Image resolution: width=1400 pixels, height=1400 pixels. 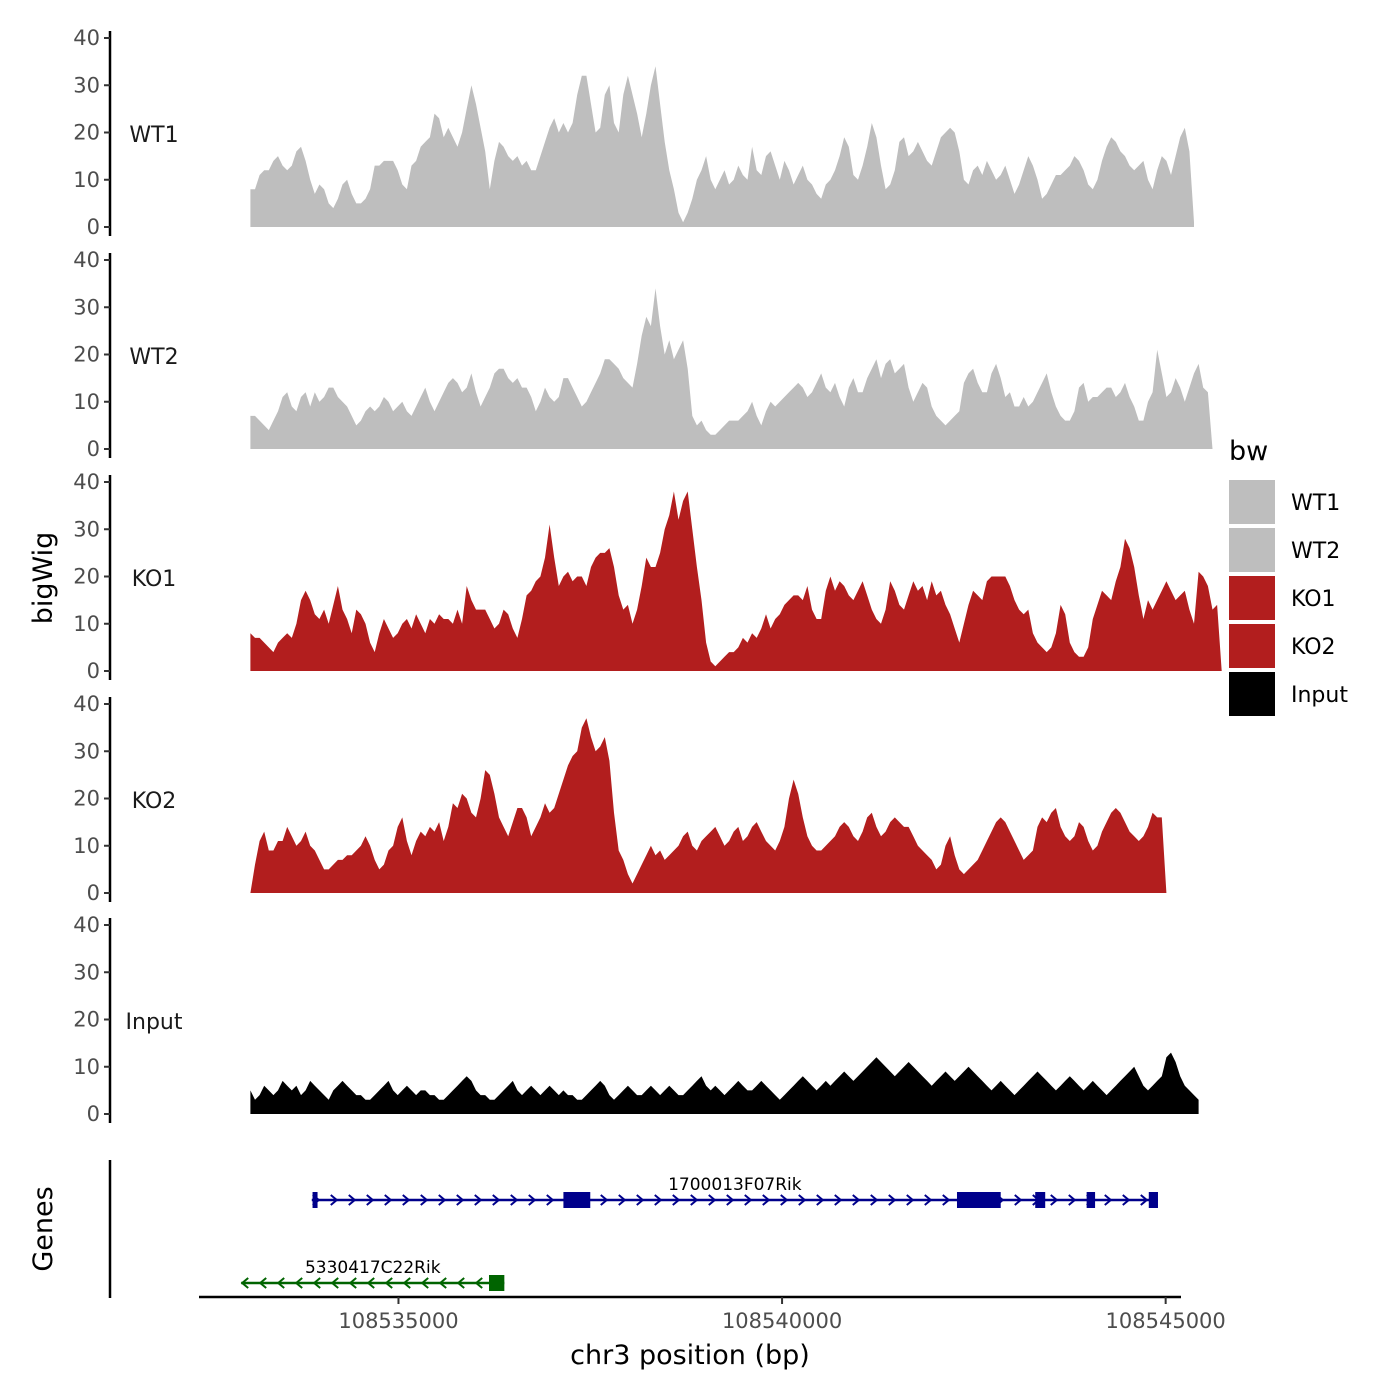 What do you see at coordinates (735, 1185) in the screenshot?
I see `gene-label: 1700013F07Rik` at bounding box center [735, 1185].